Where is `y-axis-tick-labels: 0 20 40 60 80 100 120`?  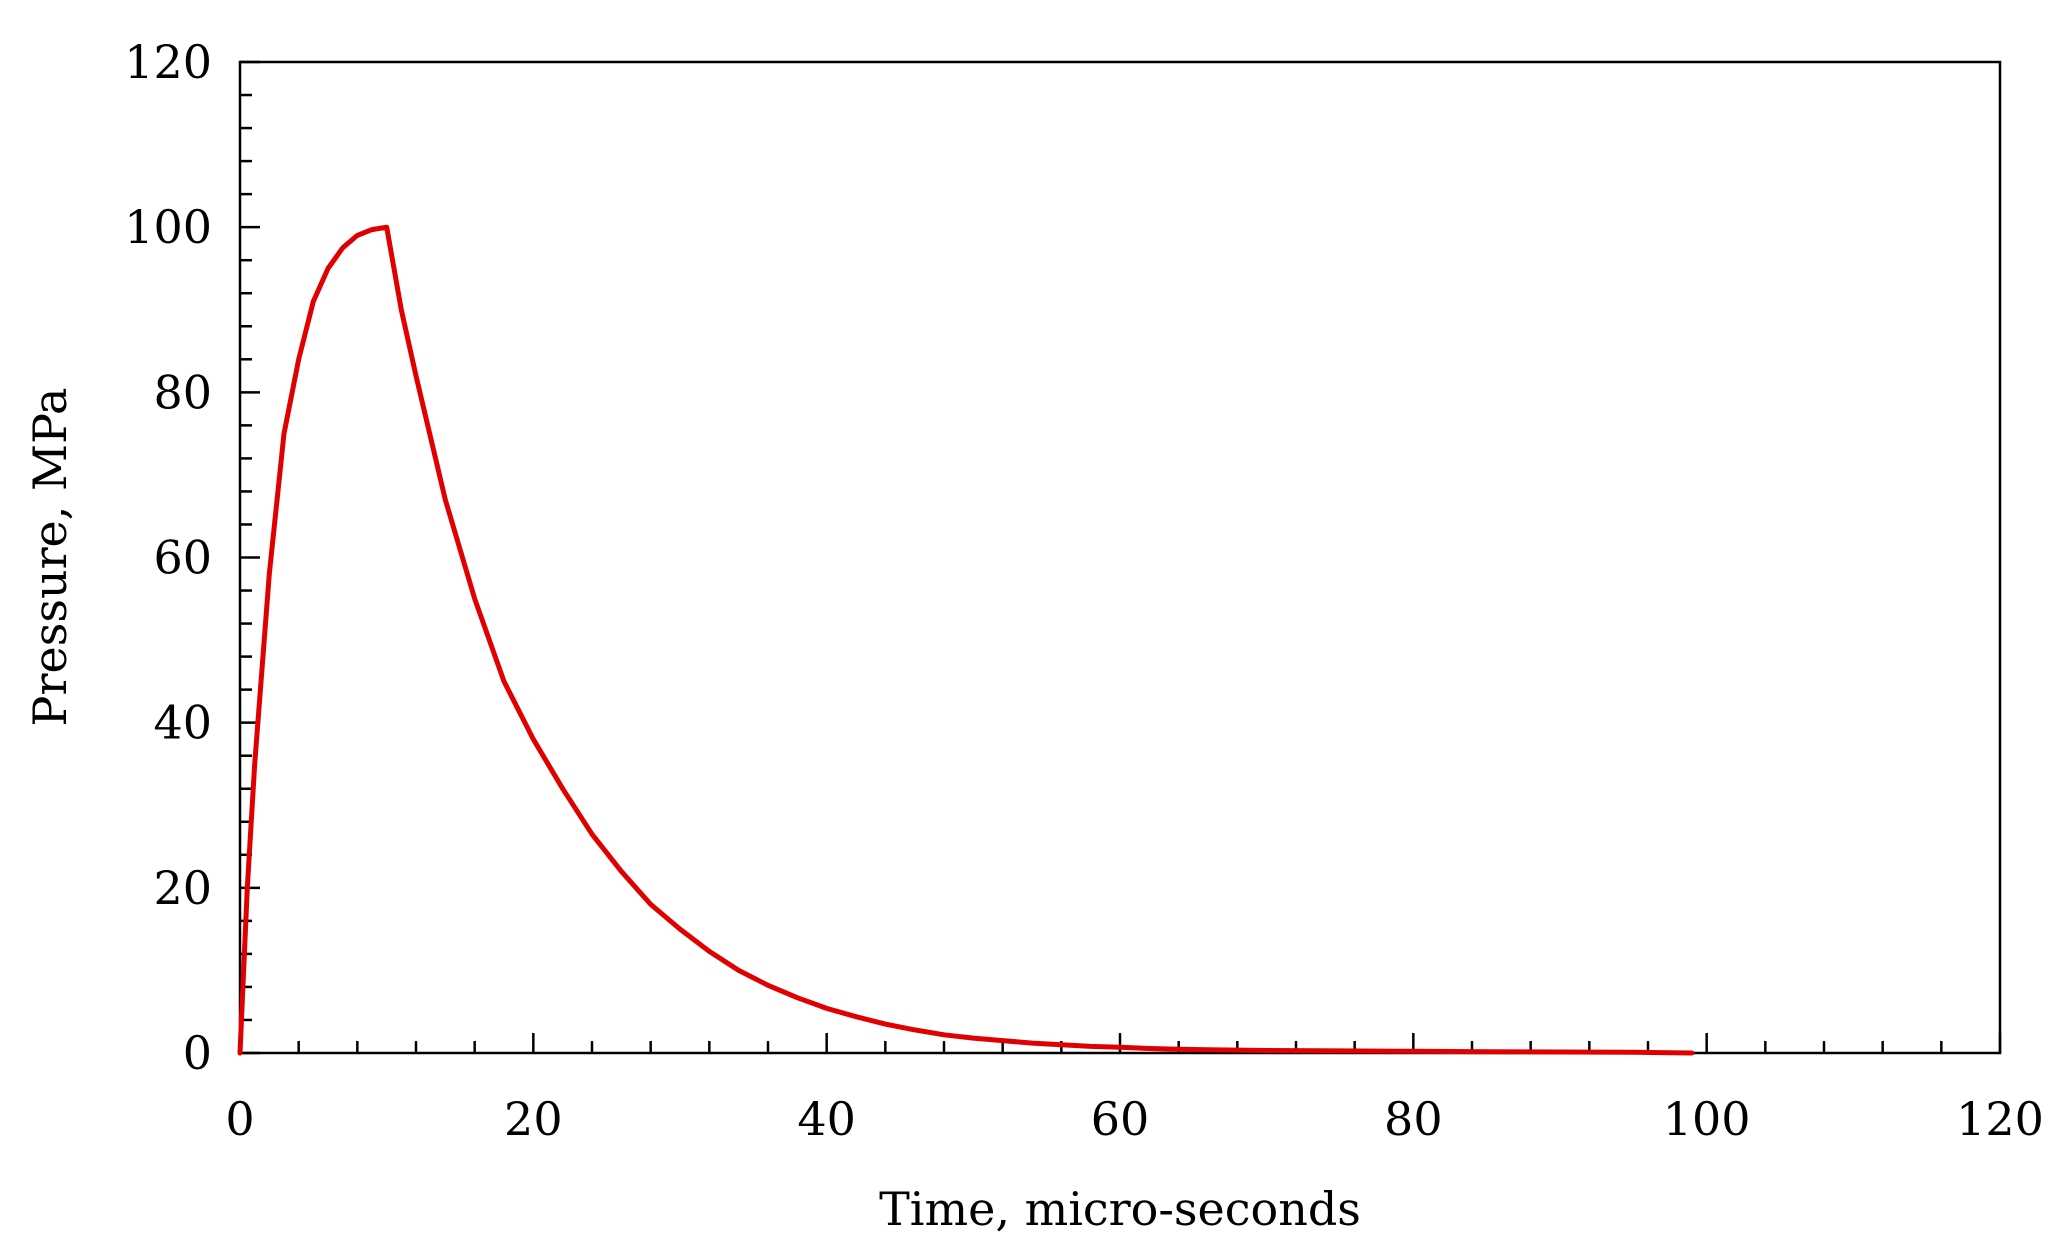
y-axis-tick-labels: 0 20 40 60 80 100 120 is located at coordinates (168, 557).